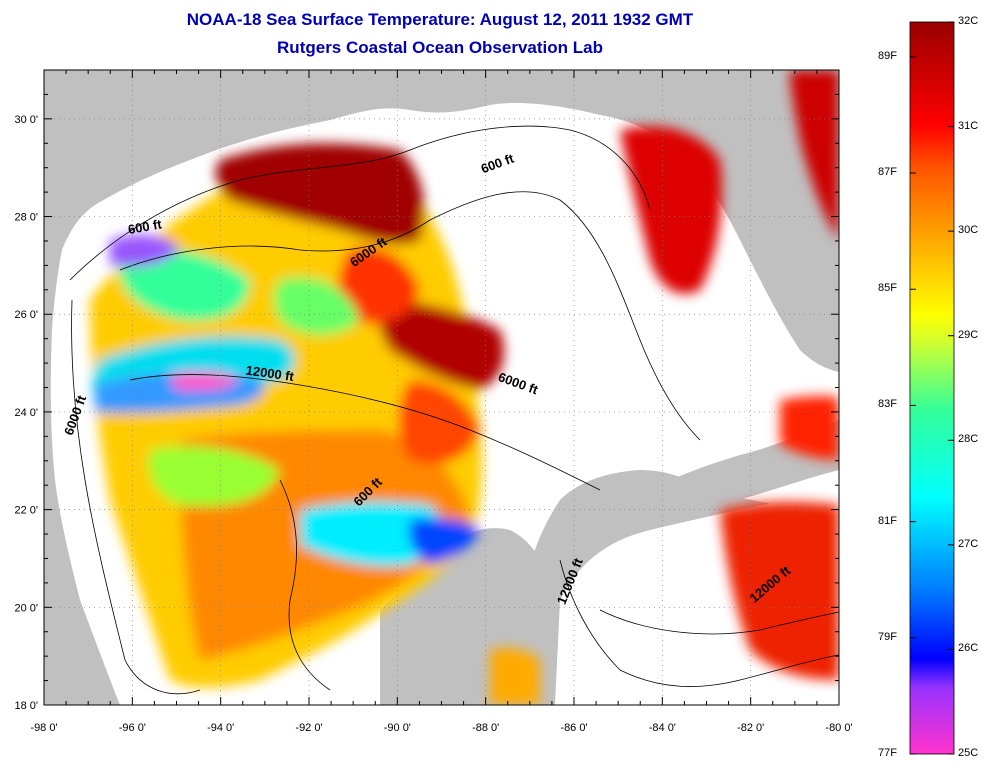 This screenshot has height=770, width=992. Describe the element at coordinates (968, 439) in the screenshot. I see `colorbar-label-celsius: 28C` at that location.